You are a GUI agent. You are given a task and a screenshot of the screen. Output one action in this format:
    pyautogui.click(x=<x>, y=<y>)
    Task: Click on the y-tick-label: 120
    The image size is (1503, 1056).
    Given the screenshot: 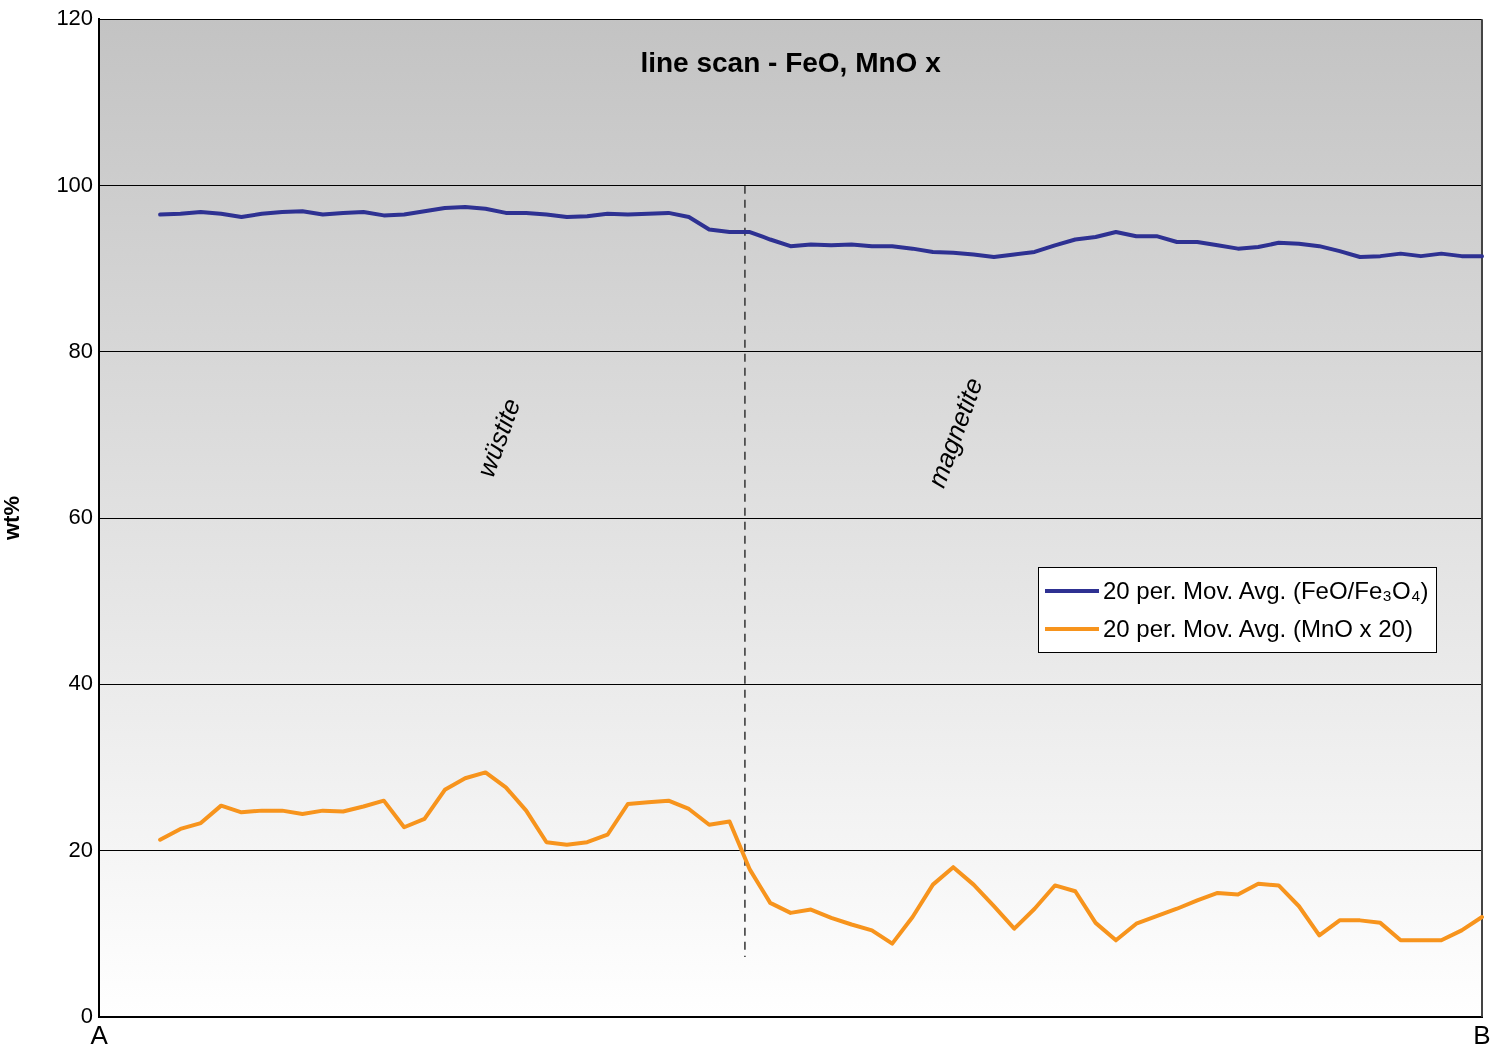 What is the action you would take?
    pyautogui.click(x=75, y=18)
    